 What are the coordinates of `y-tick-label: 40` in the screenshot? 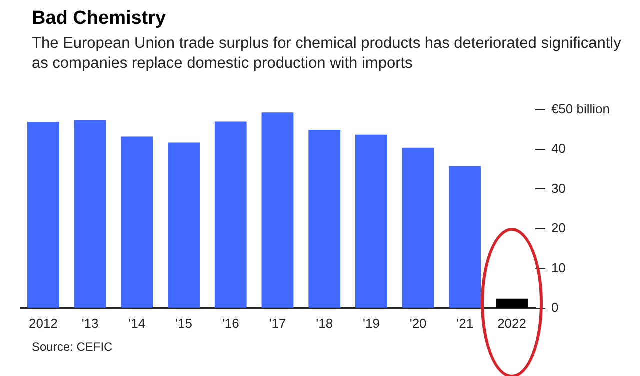 It's located at (558, 148).